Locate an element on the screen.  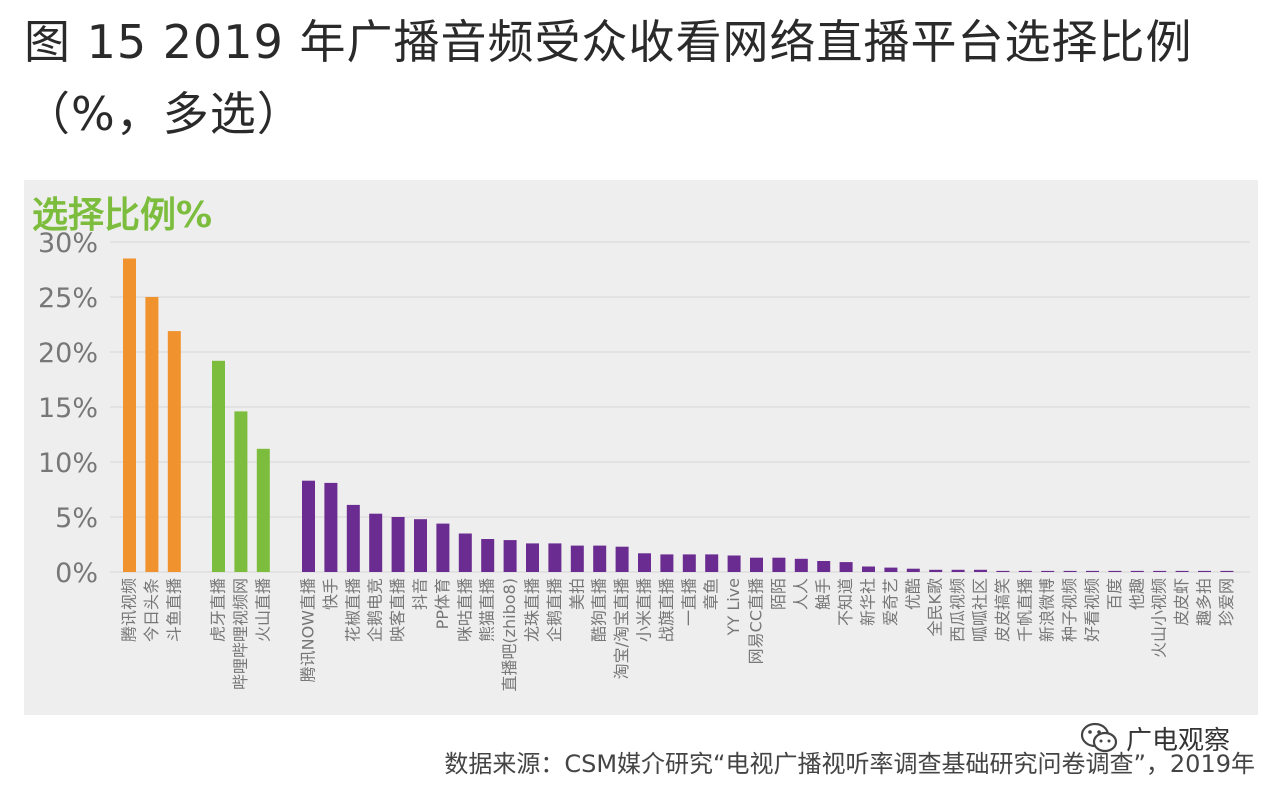
x-tick-label: 熊猫直播 is located at coordinates (487, 610).